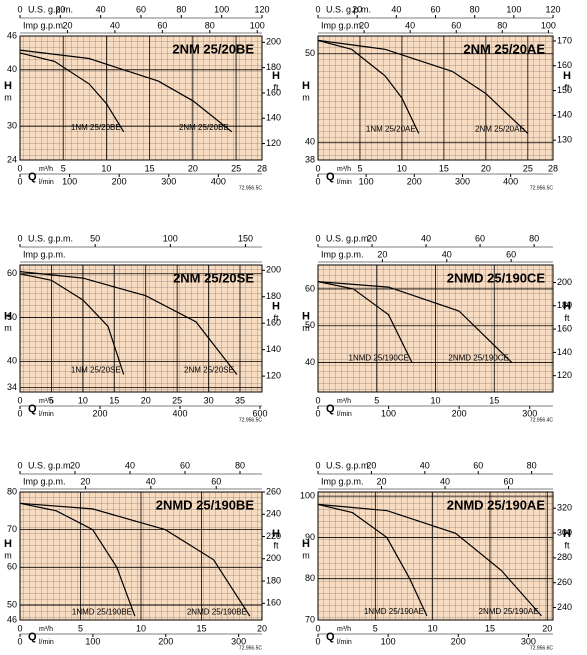 This screenshot has width=587, height=655. I want to click on y-tick-label: 46, so click(12, 35).